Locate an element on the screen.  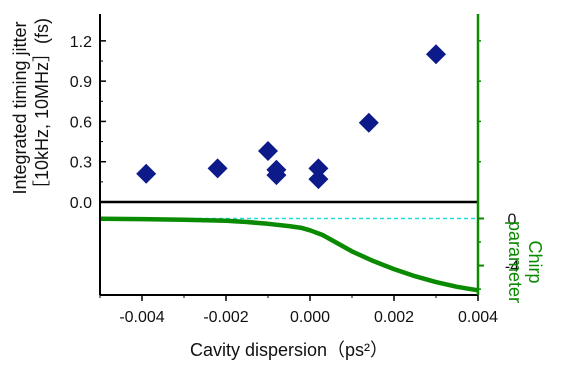
right-tick-label: 0 is located at coordinates (512, 219).